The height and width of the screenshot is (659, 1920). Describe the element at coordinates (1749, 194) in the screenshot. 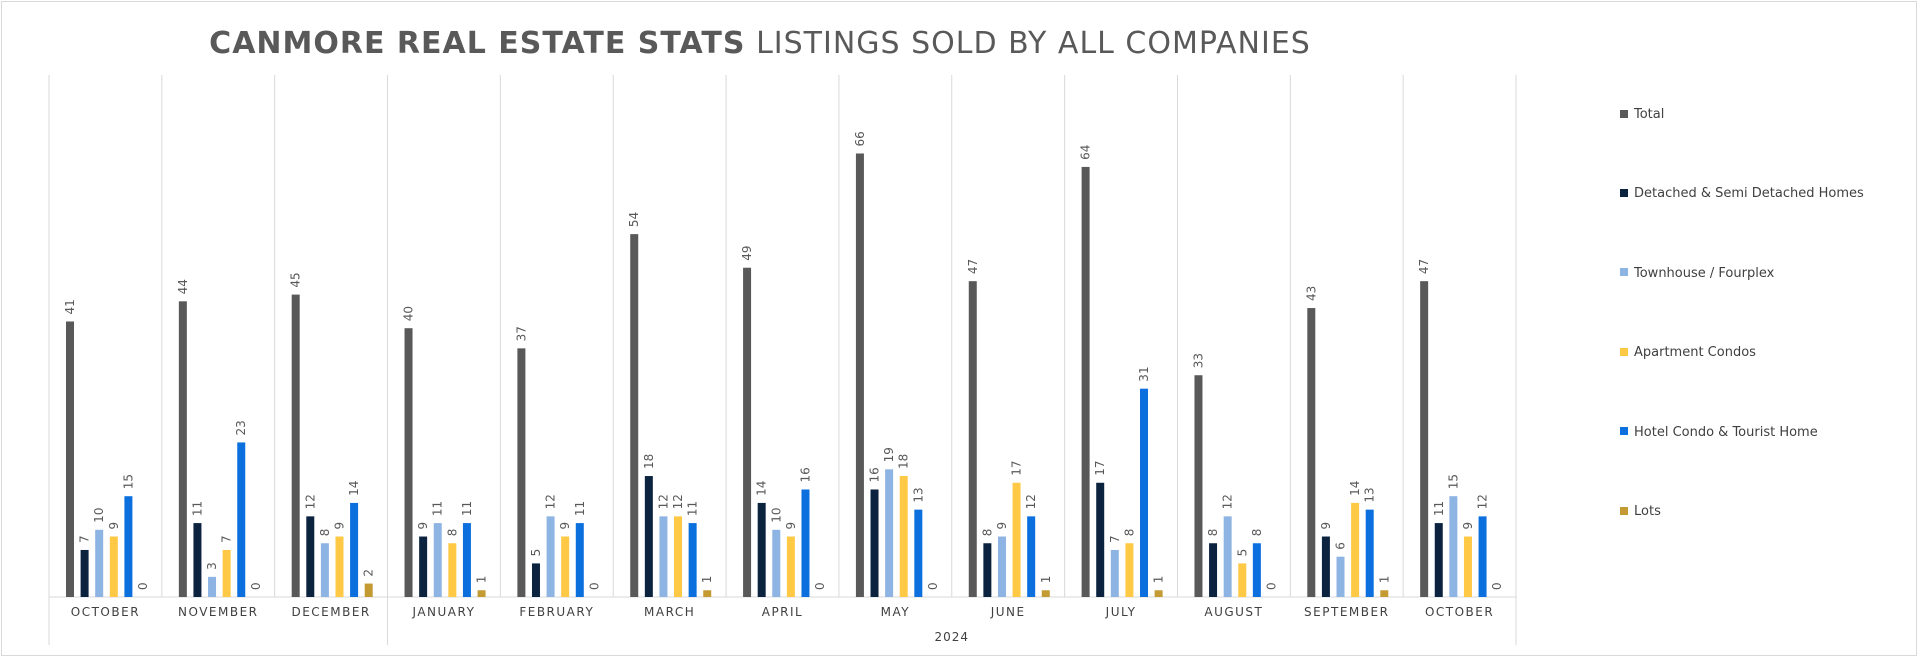

I see `legend-label: Detached & Semi Detached Homes` at that location.